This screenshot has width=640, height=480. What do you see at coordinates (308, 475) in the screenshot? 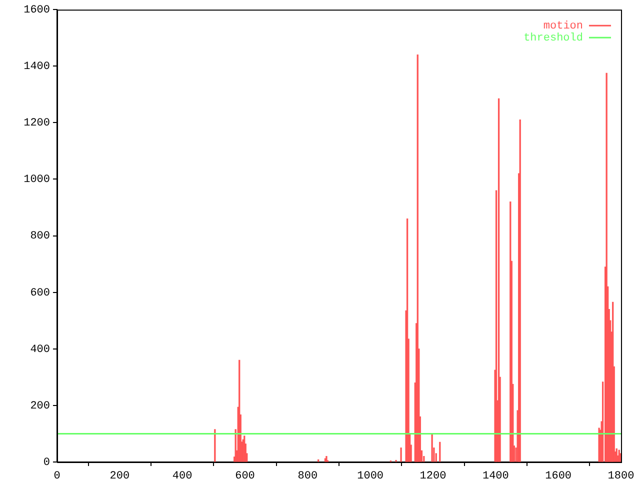
I see `x-tick-label: 800` at bounding box center [308, 475].